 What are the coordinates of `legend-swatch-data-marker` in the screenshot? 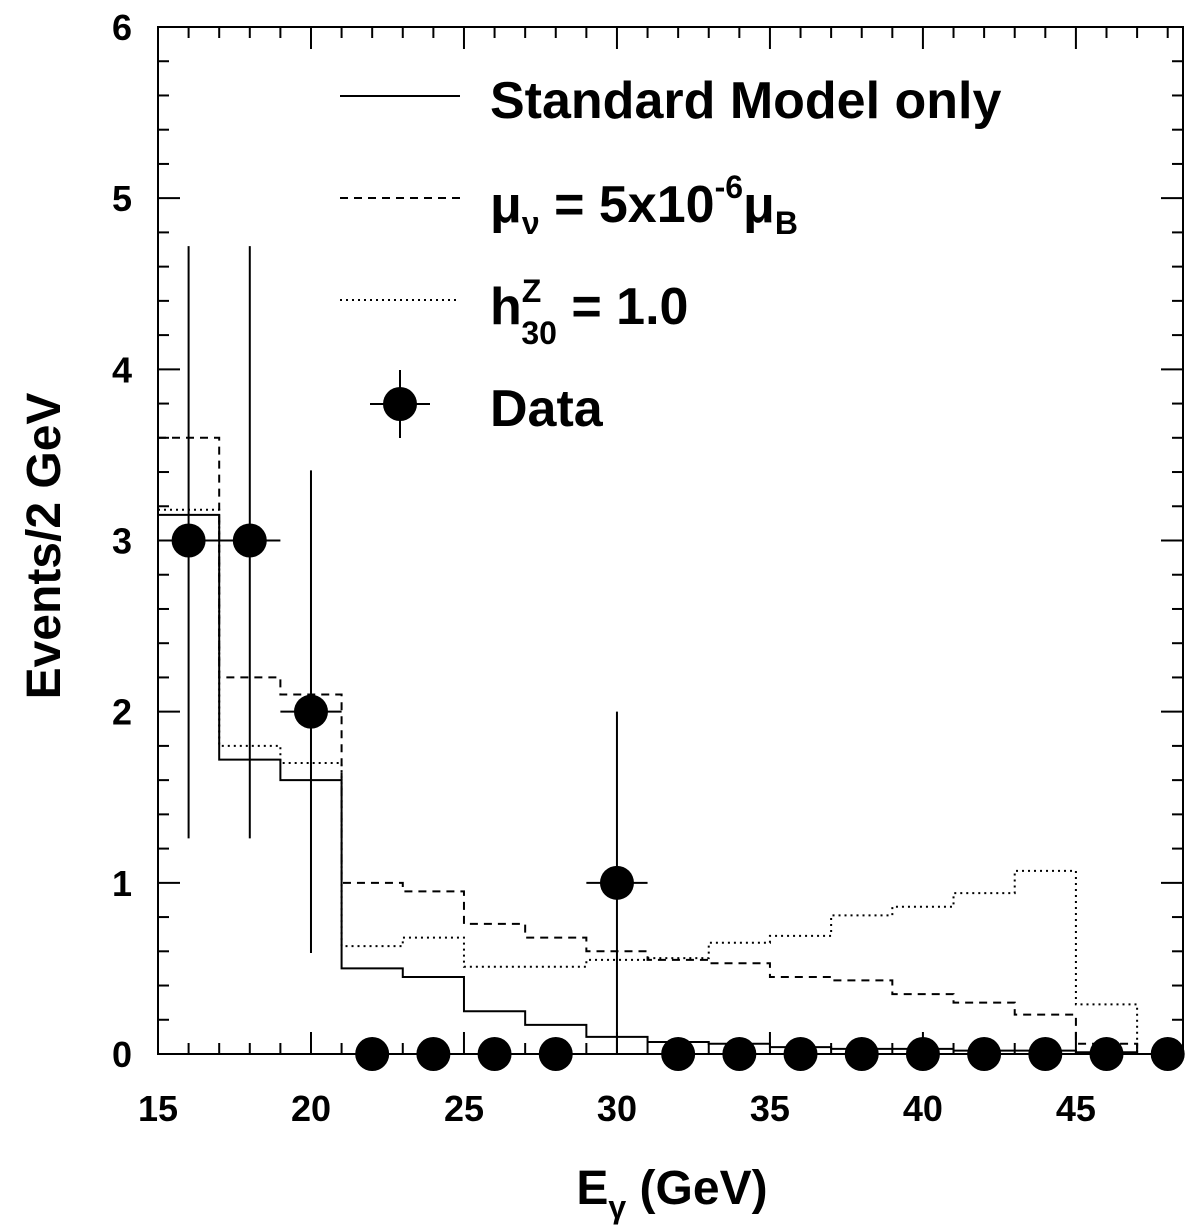 It's located at (400, 404).